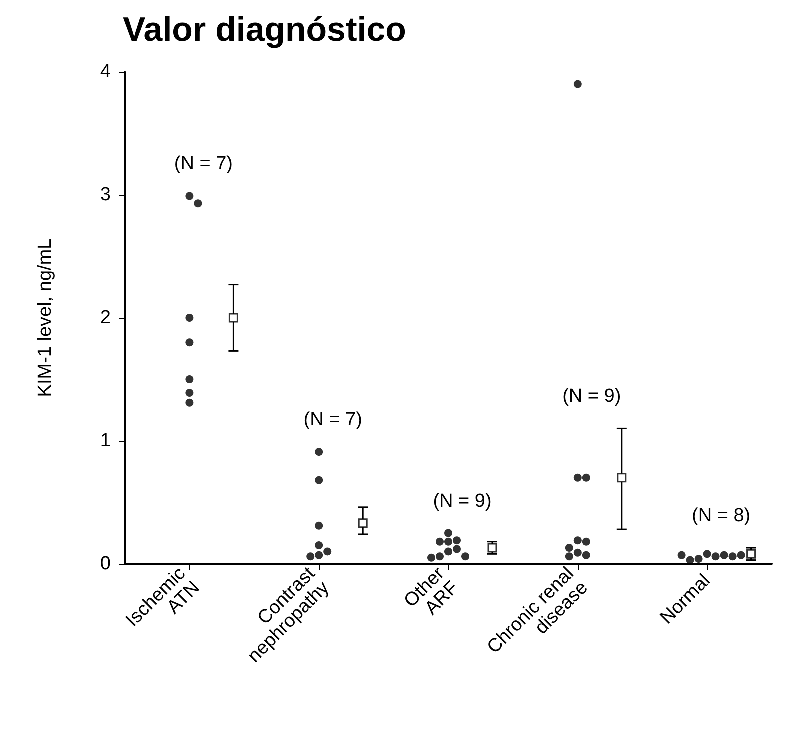 The image size is (812, 737). Describe the element at coordinates (105, 441) in the screenshot. I see `y-tick-label: 1` at that location.